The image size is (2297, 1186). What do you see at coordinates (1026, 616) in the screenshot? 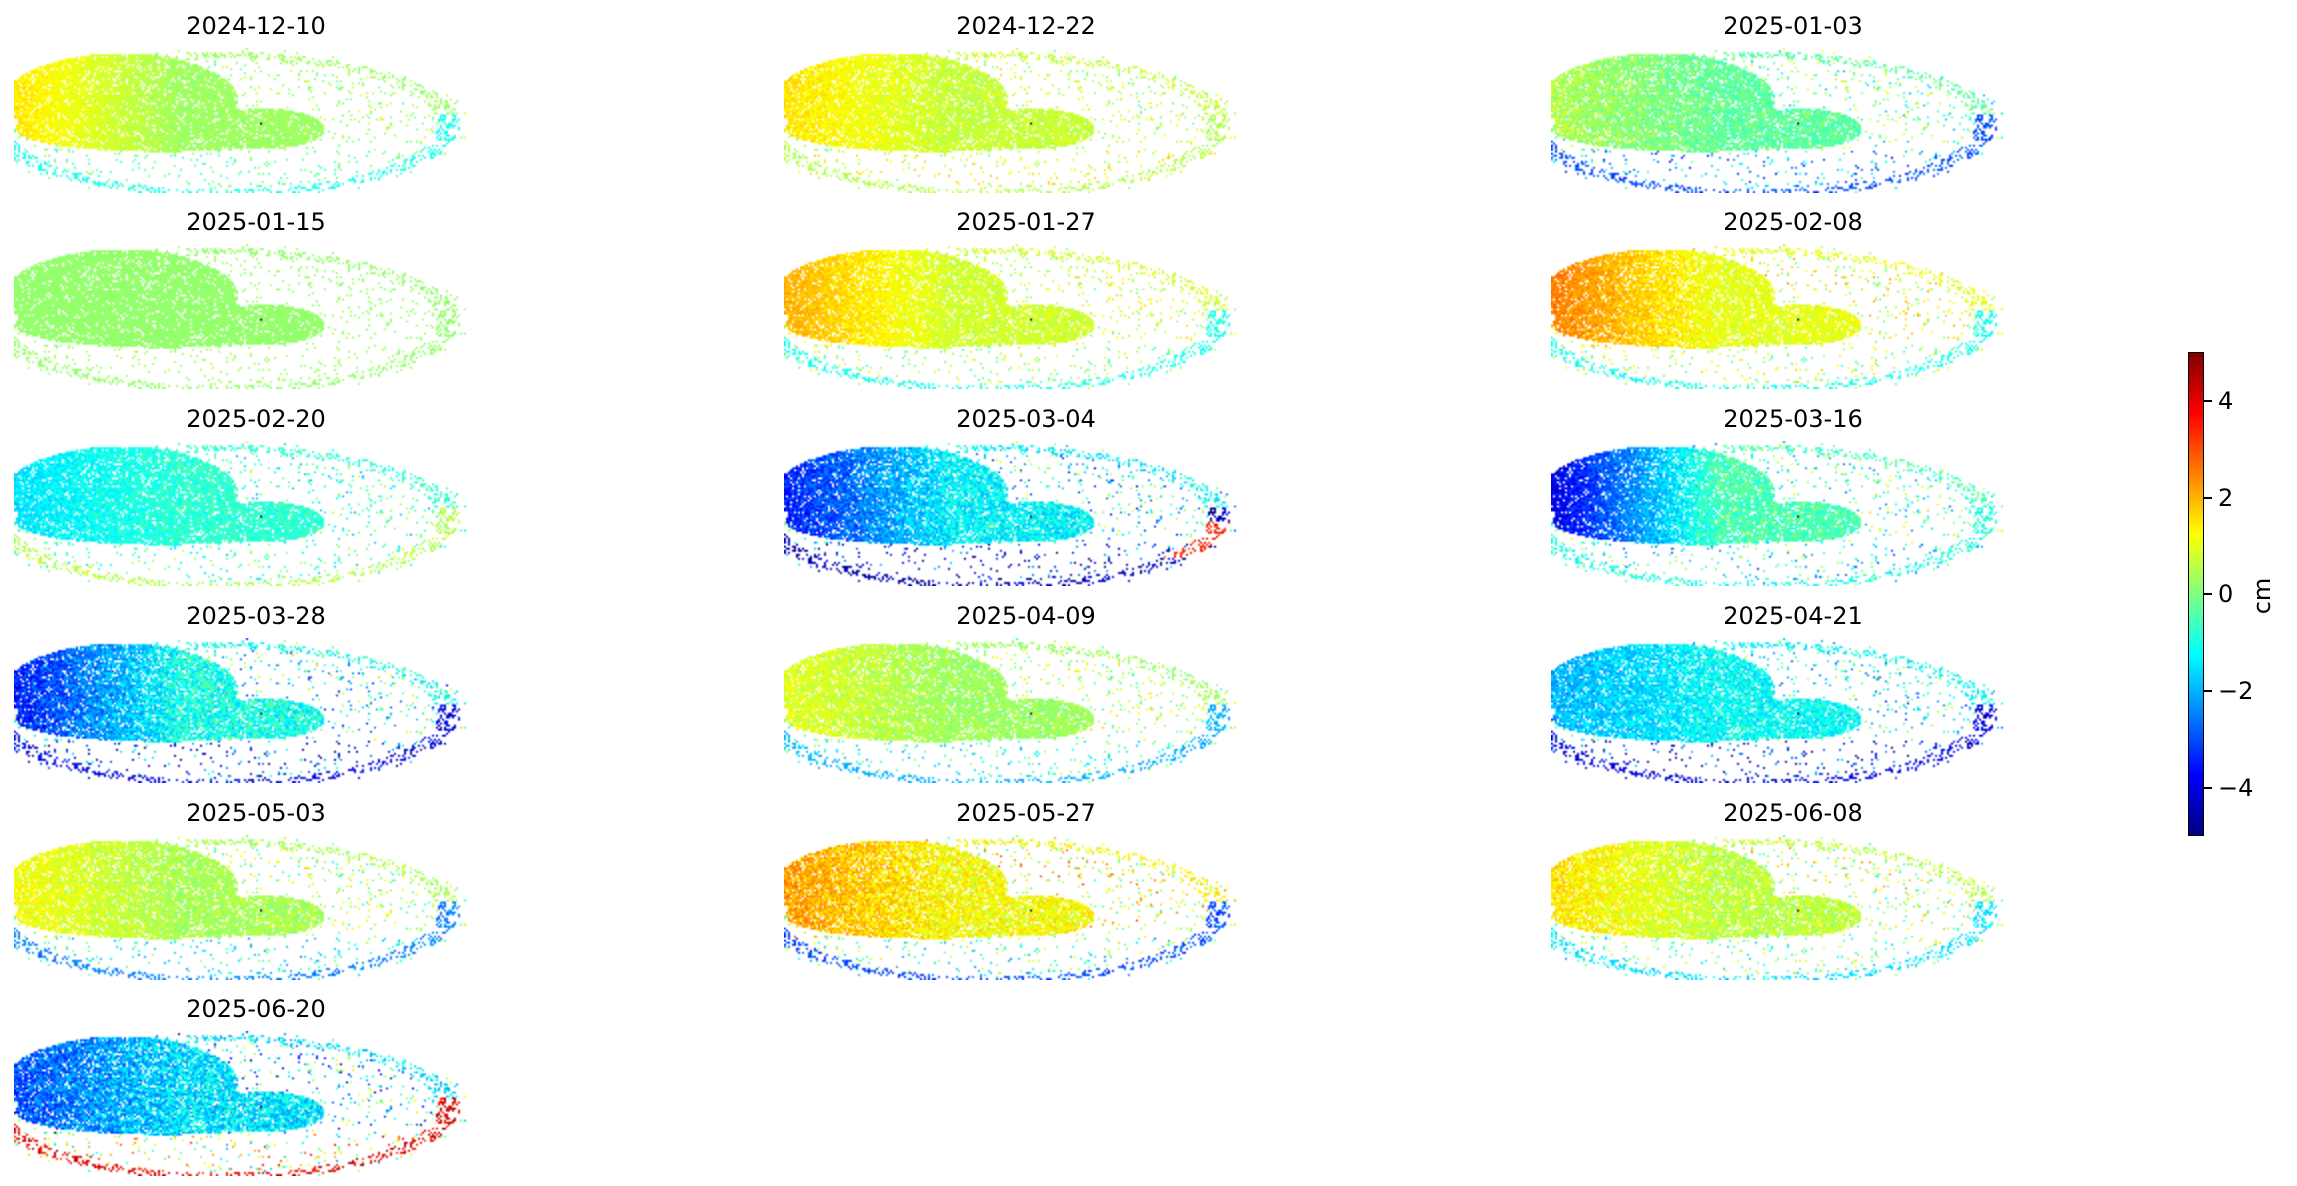
I see `panel-title: 2025-04-09` at bounding box center [1026, 616].